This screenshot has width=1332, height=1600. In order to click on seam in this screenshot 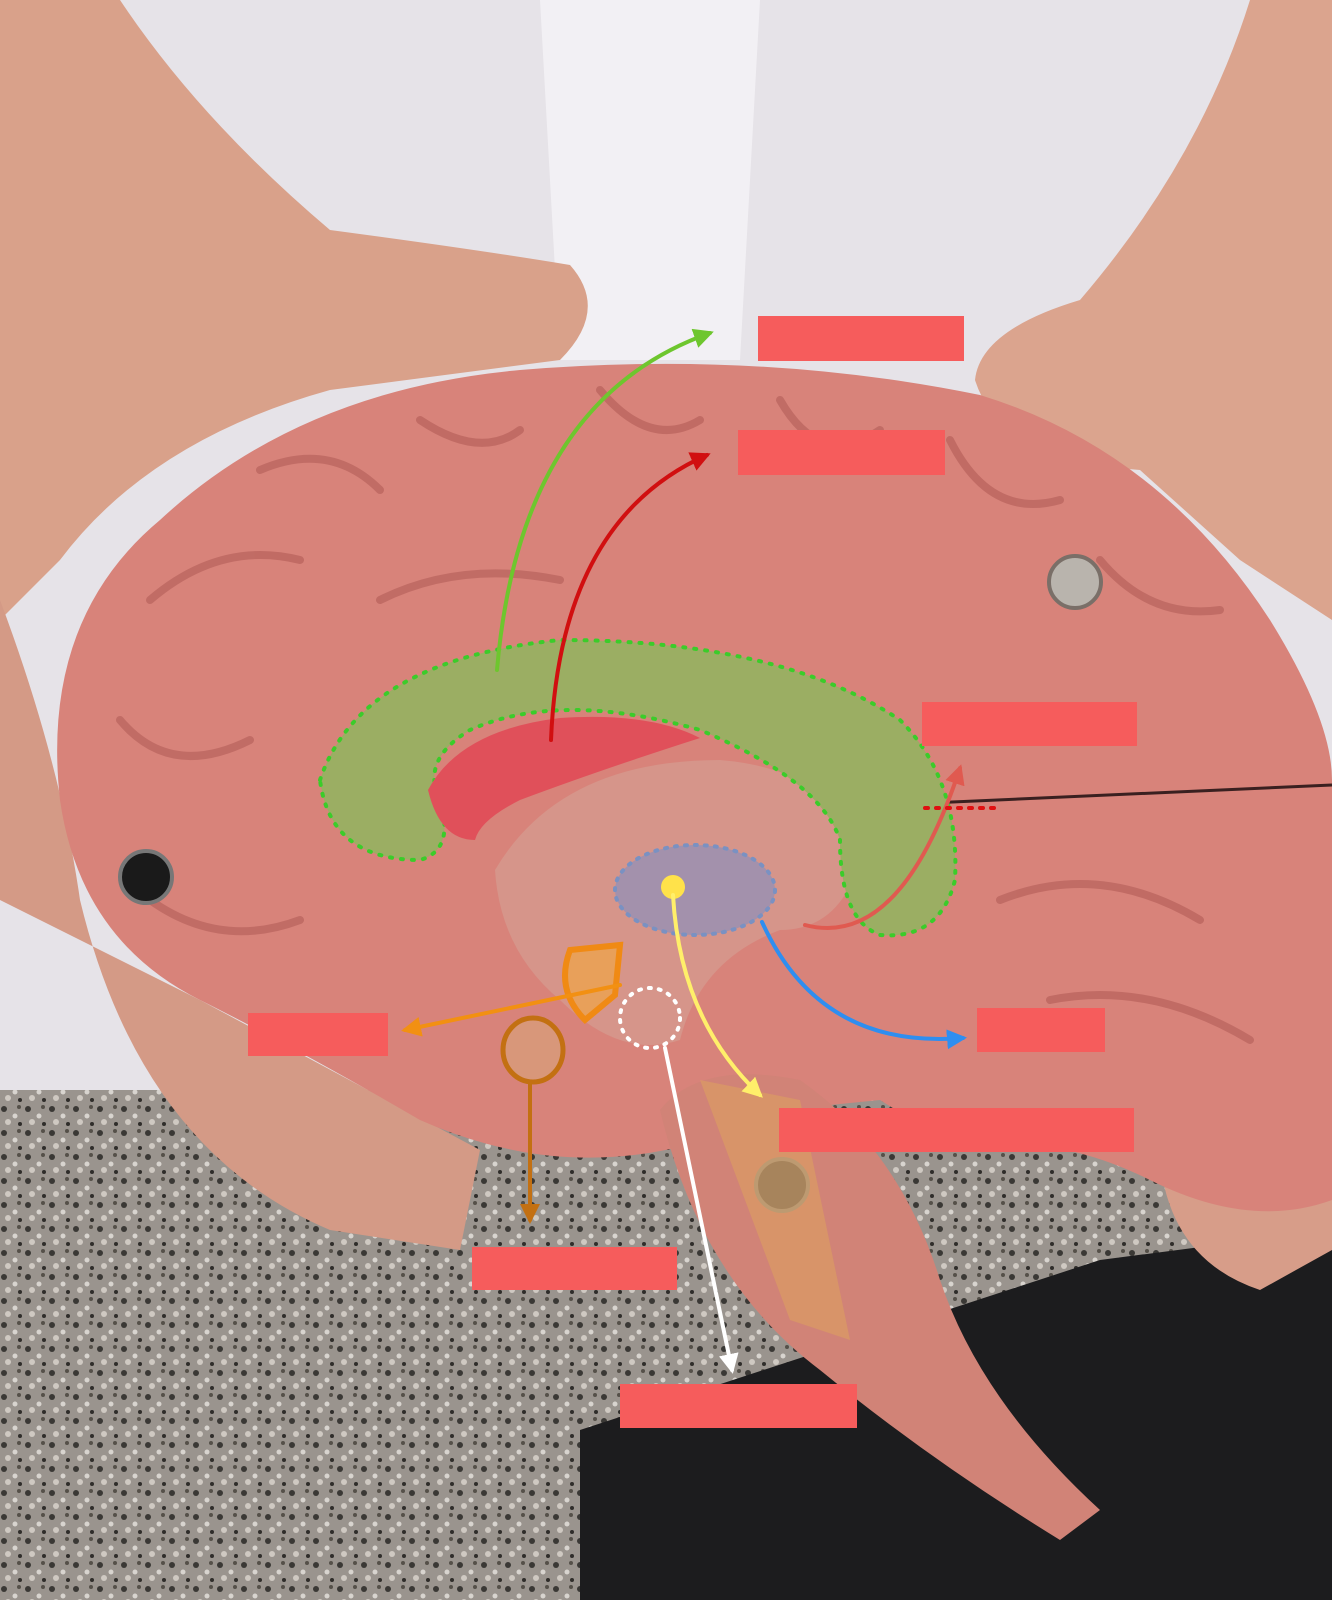, I will do `click(1130, 794)`.